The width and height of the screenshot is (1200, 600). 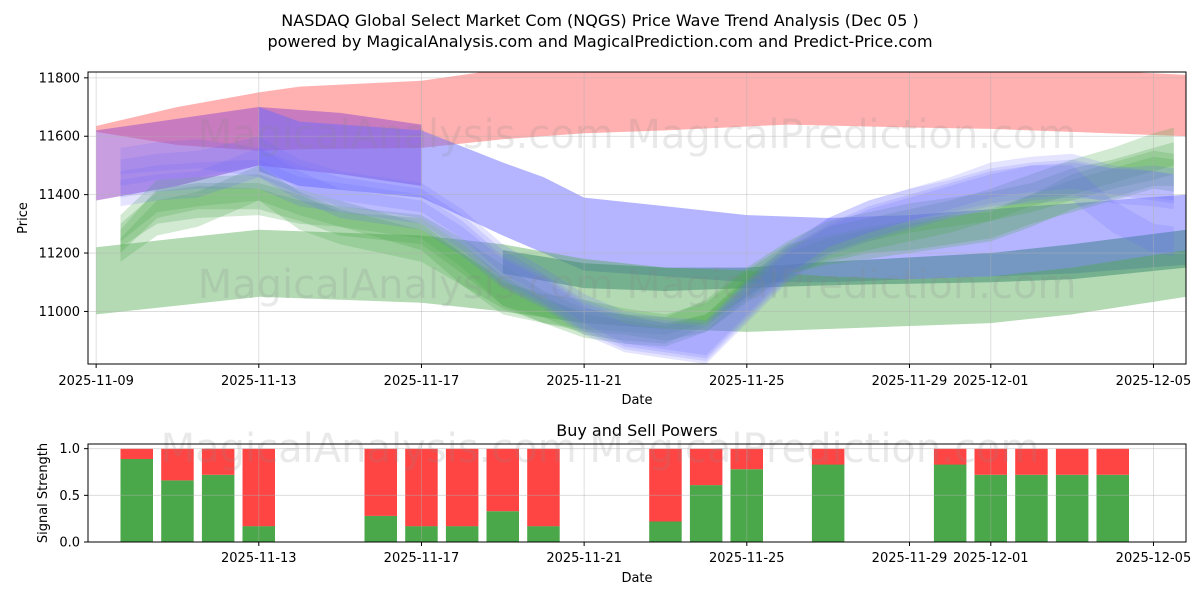 What do you see at coordinates (59, 195) in the screenshot?
I see `y-tick-label: 11400` at bounding box center [59, 195].